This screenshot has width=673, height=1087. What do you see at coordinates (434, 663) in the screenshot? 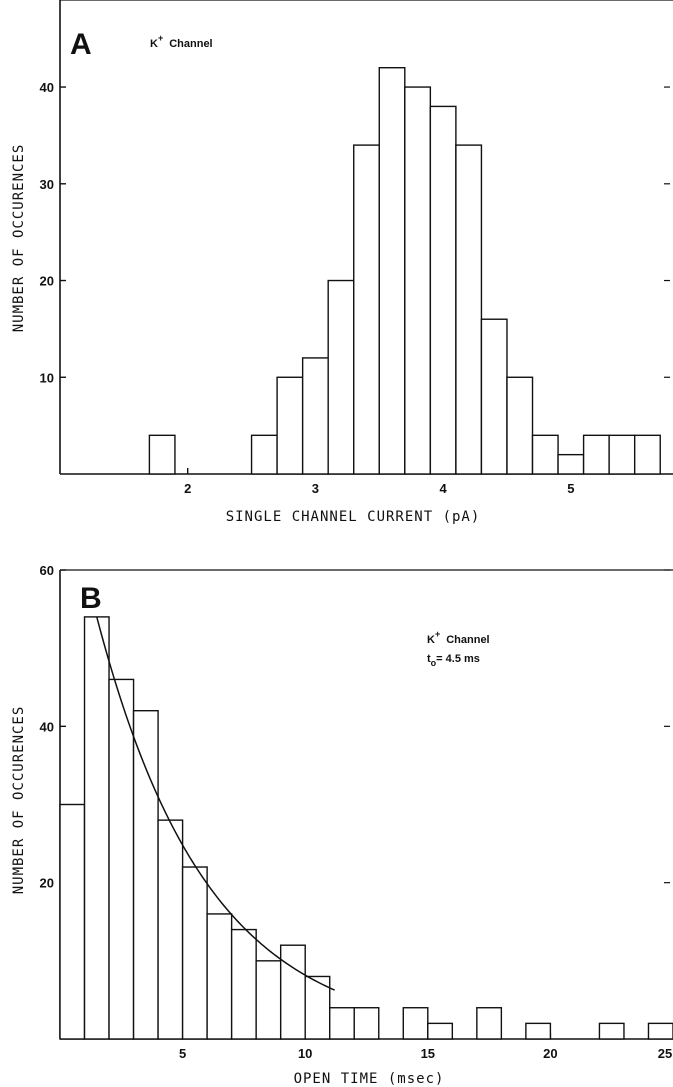
I see `panel-b-fit-subscript: o` at bounding box center [434, 663].